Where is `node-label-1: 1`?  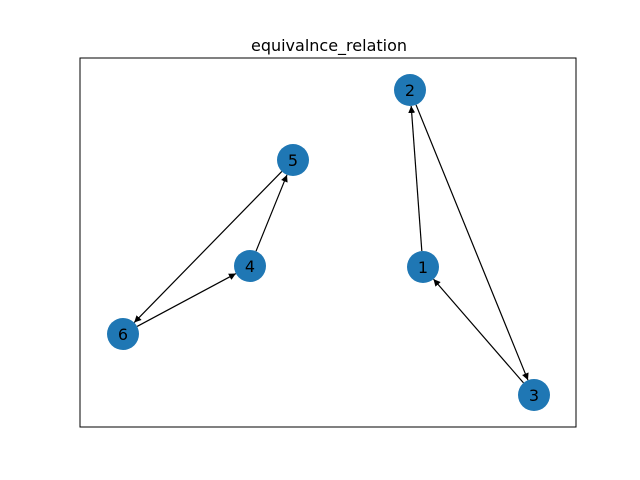
node-label-1: 1 is located at coordinates (423, 267).